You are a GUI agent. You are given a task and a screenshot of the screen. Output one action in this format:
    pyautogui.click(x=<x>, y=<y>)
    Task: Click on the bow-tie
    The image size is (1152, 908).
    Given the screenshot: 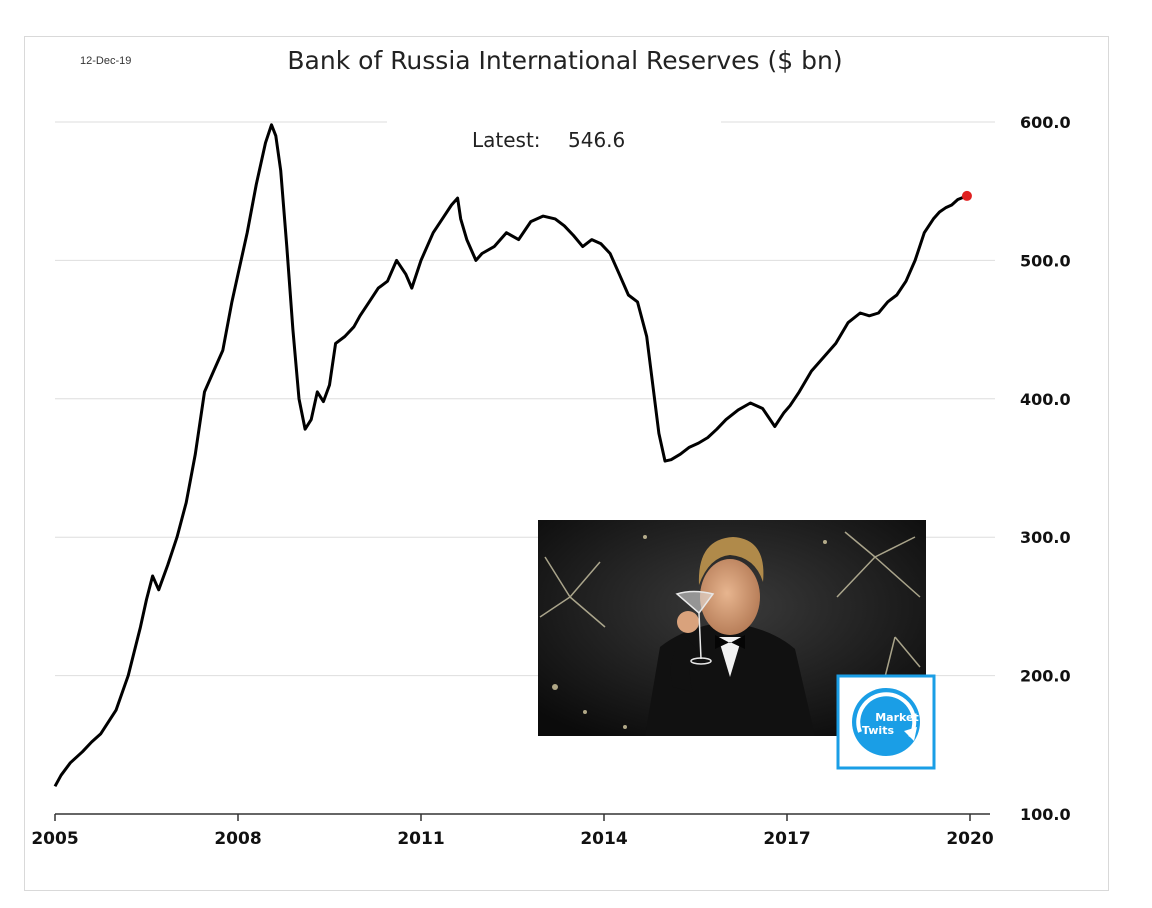 What is the action you would take?
    pyautogui.click(x=730, y=642)
    